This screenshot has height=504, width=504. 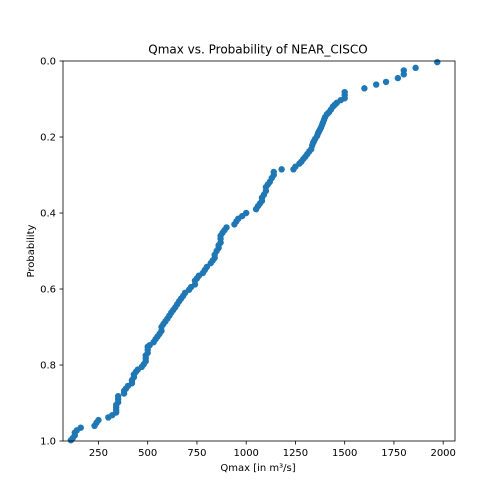 What do you see at coordinates (147, 453) in the screenshot?
I see `x-tick-label: 500` at bounding box center [147, 453].